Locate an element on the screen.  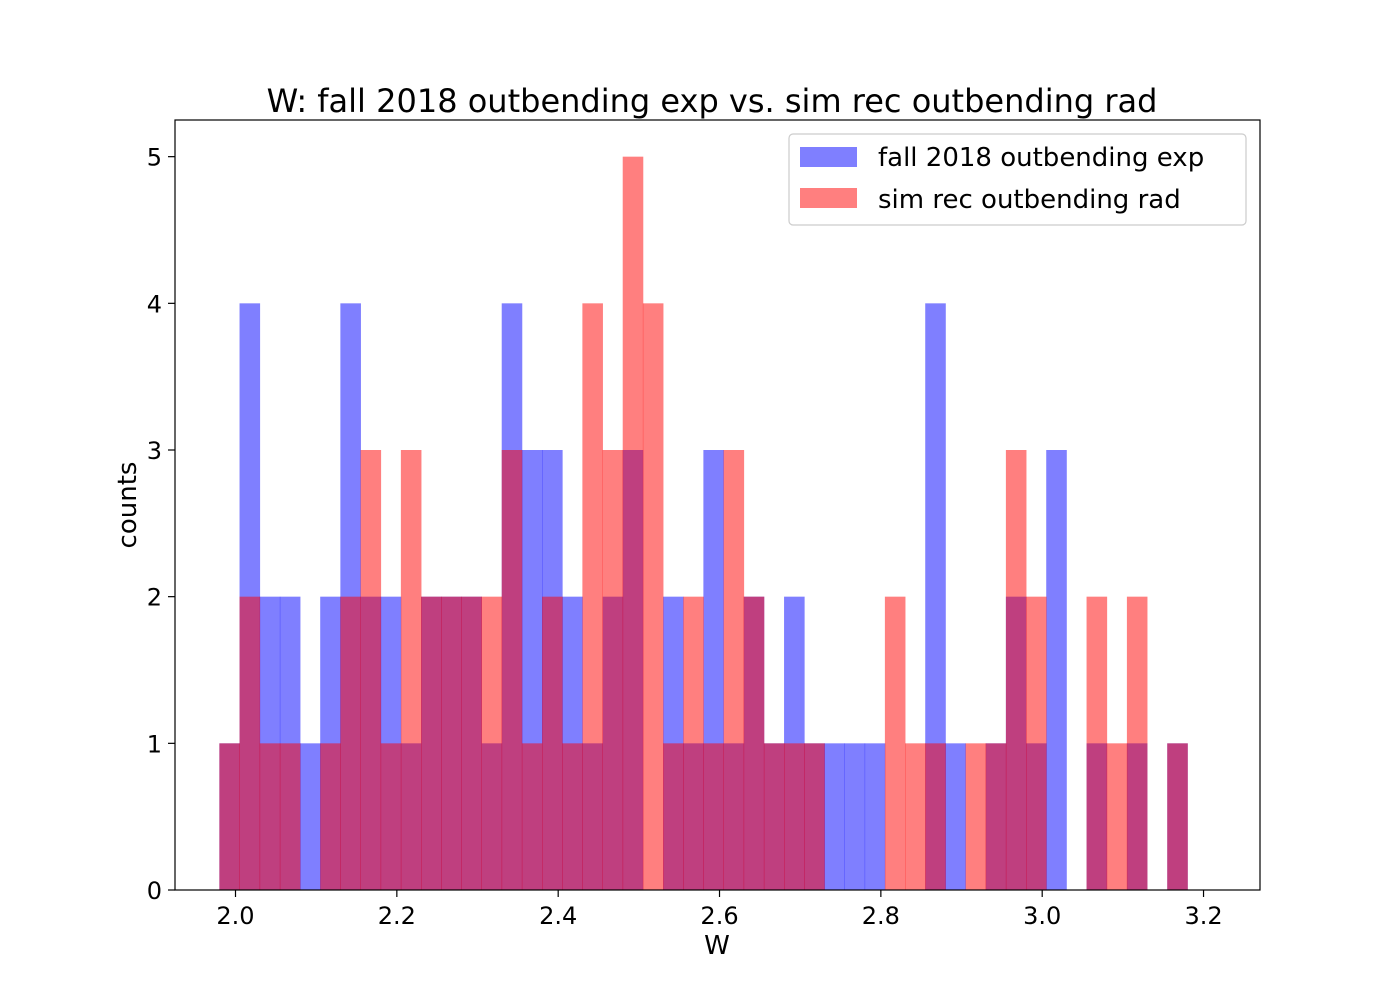
histogram-bar-s0-b30 is located at coordinates (834, 816).